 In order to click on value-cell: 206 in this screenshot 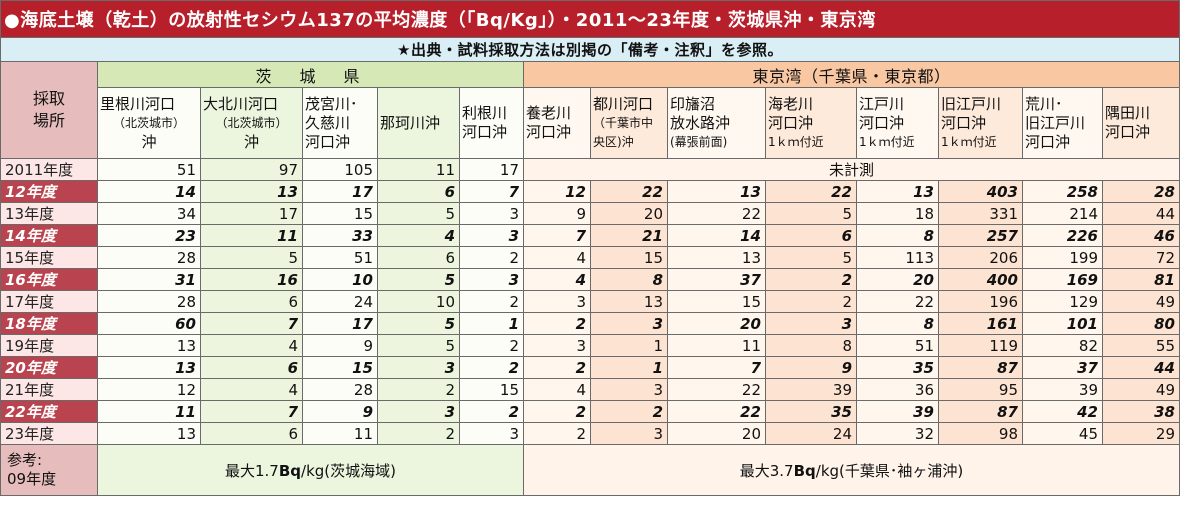, I will do `click(980, 257)`.